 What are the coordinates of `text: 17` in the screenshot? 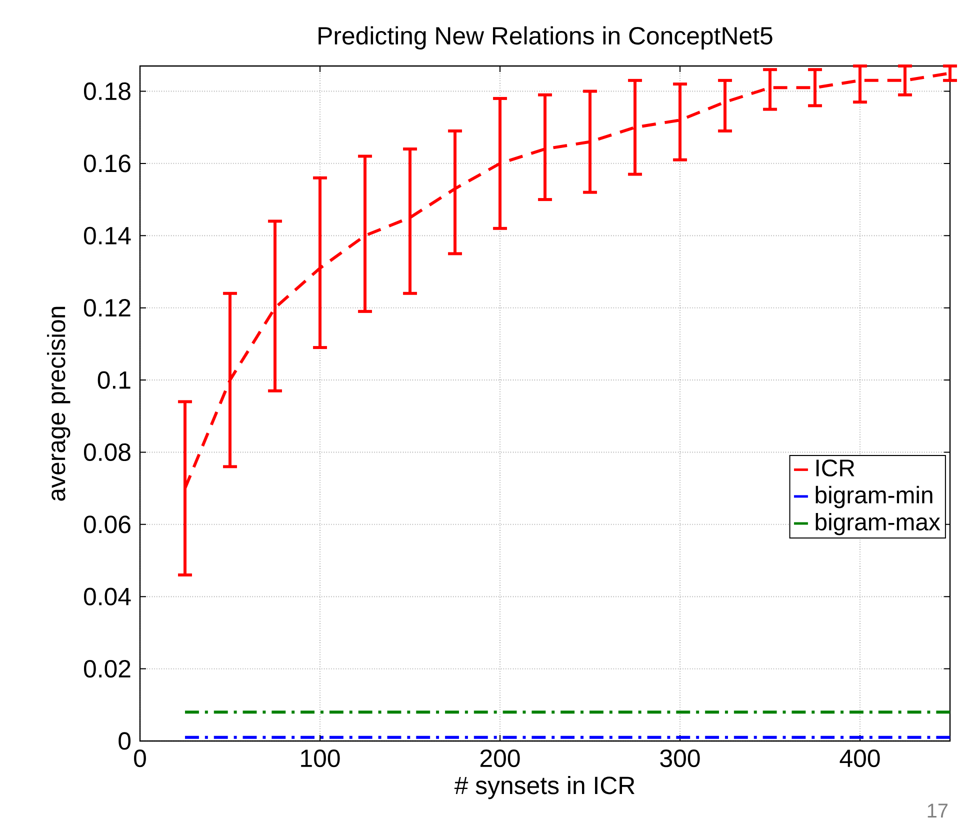 It's located at (938, 811).